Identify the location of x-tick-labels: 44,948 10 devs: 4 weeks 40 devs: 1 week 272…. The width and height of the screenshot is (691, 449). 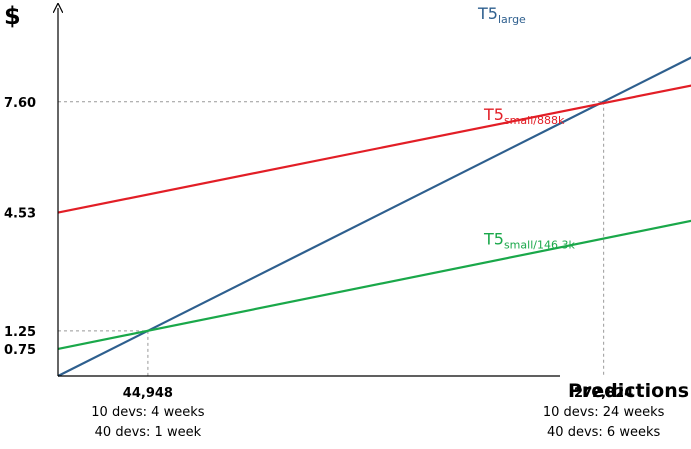
(377, 413).